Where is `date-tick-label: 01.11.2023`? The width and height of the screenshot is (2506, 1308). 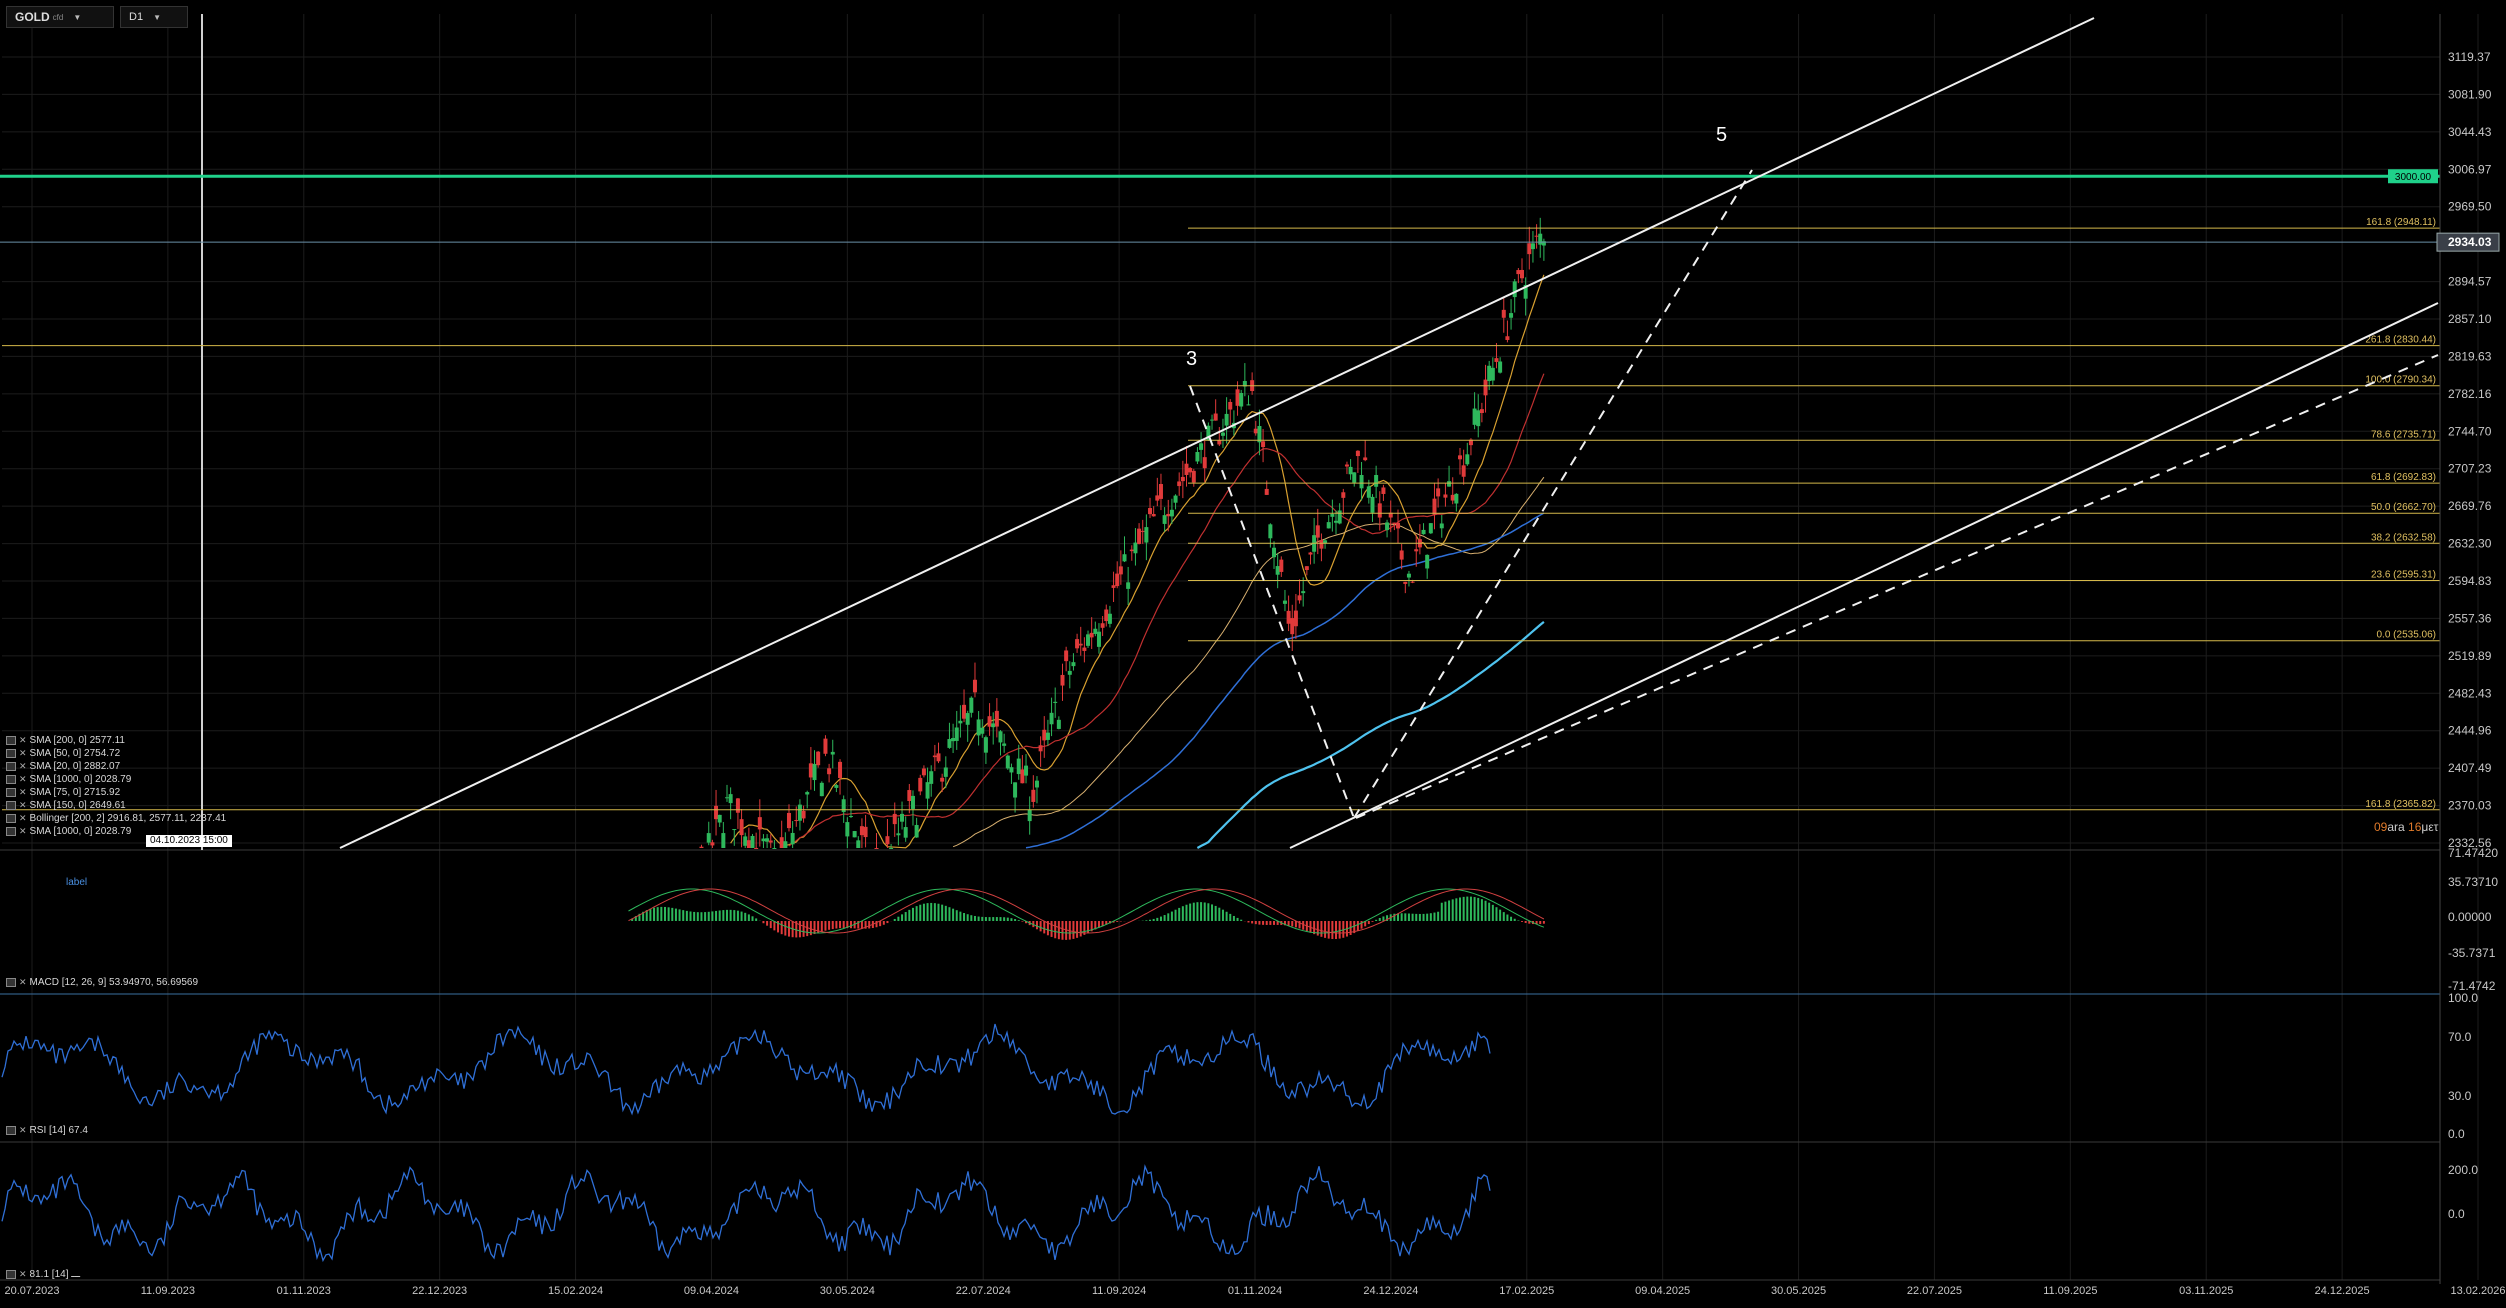 date-tick-label: 01.11.2023 is located at coordinates (304, 1291).